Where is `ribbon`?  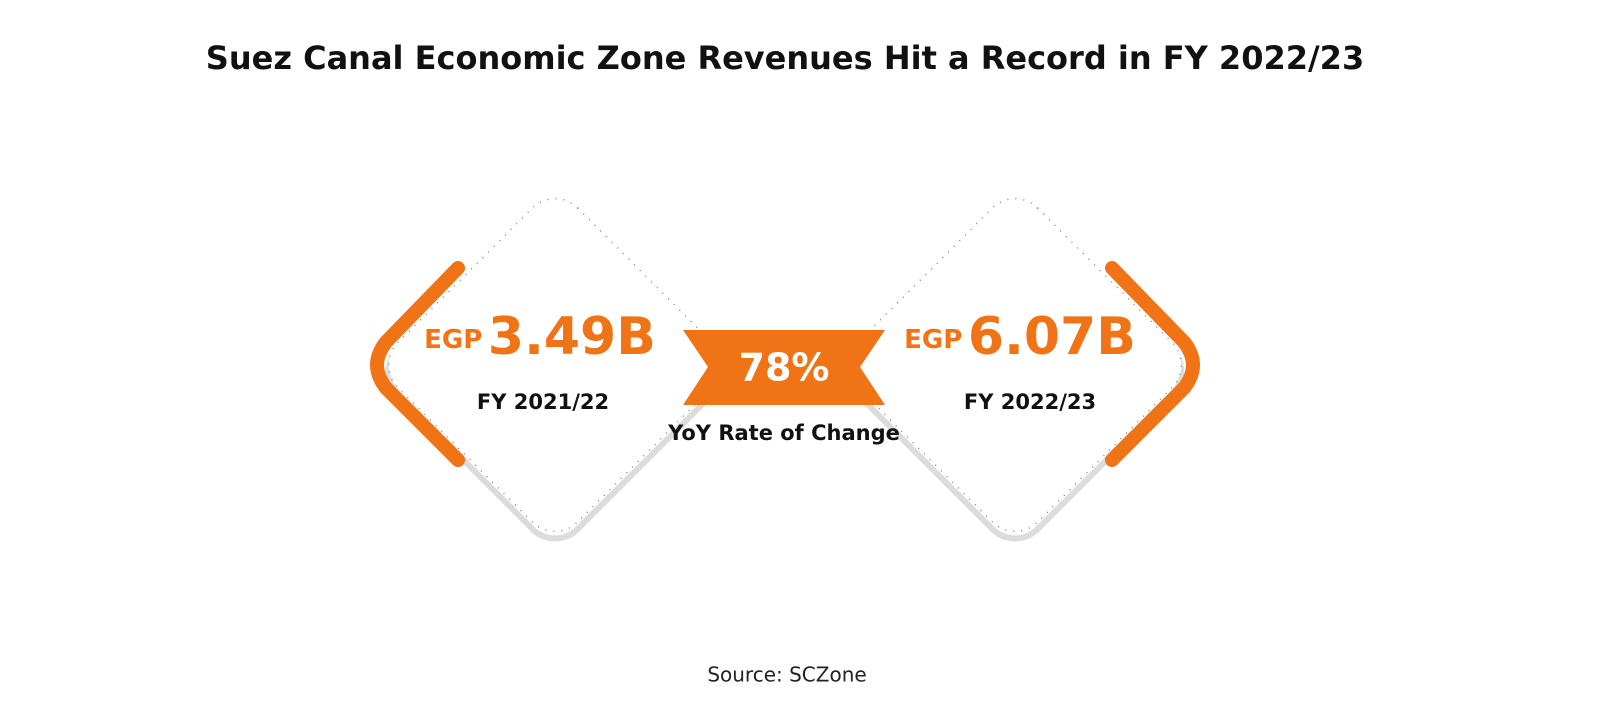 ribbon is located at coordinates (784, 367).